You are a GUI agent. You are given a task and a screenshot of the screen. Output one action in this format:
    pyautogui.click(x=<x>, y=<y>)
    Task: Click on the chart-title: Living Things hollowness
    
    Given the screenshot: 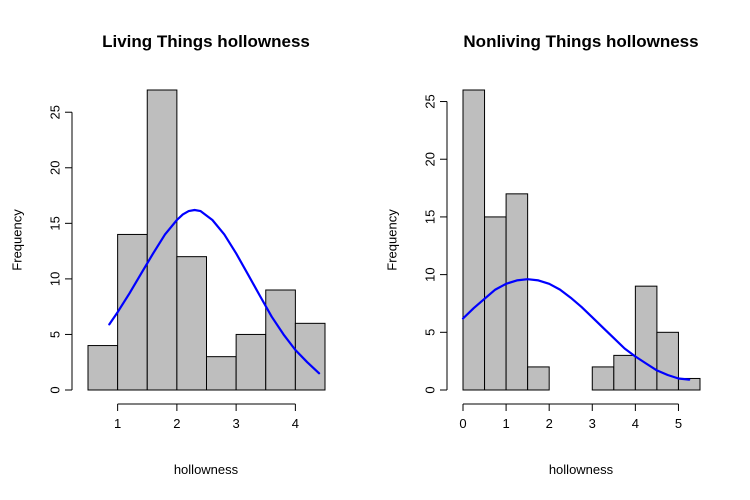 What is the action you would take?
    pyautogui.click(x=206, y=41)
    